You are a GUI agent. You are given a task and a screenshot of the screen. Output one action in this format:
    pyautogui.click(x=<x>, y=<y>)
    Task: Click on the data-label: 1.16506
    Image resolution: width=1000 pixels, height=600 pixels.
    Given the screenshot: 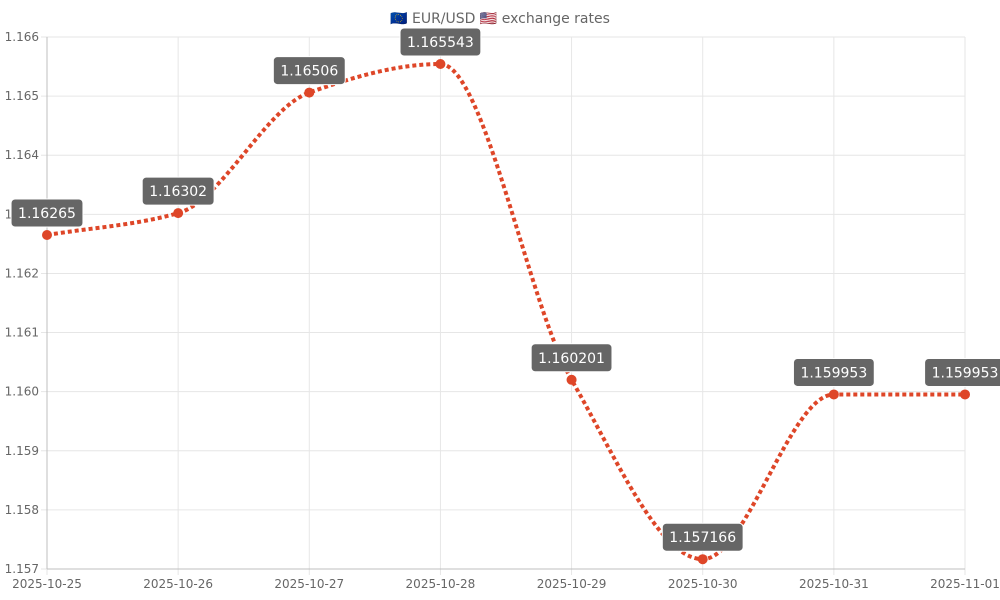 What is the action you would take?
    pyautogui.click(x=309, y=71)
    